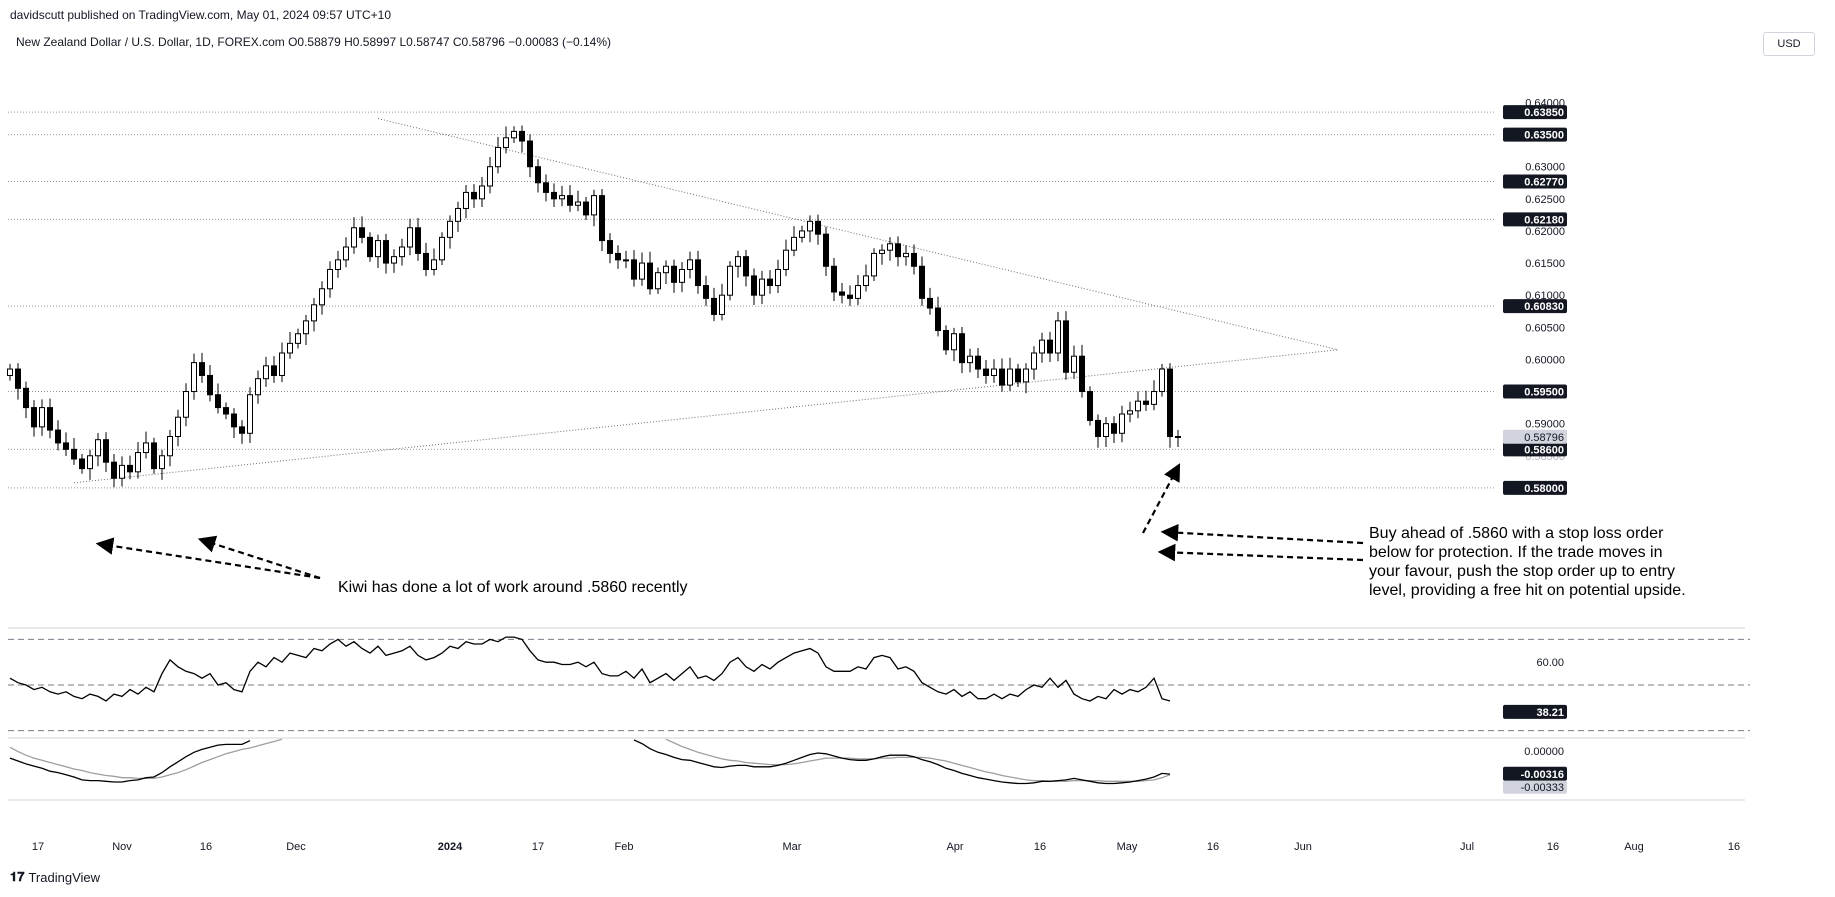 The width and height of the screenshot is (1835, 897). I want to click on level-label: 0.58600, so click(1544, 450).